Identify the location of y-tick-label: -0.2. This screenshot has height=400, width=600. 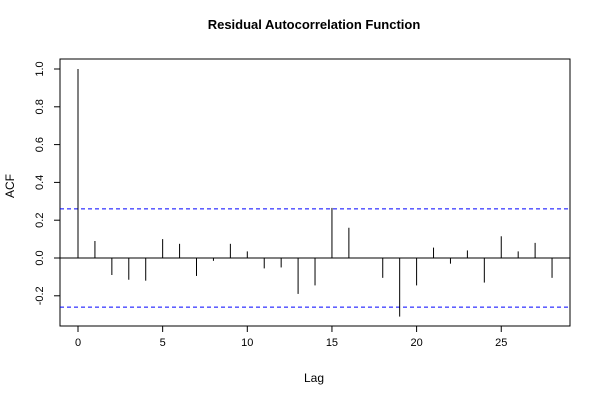
(40, 295).